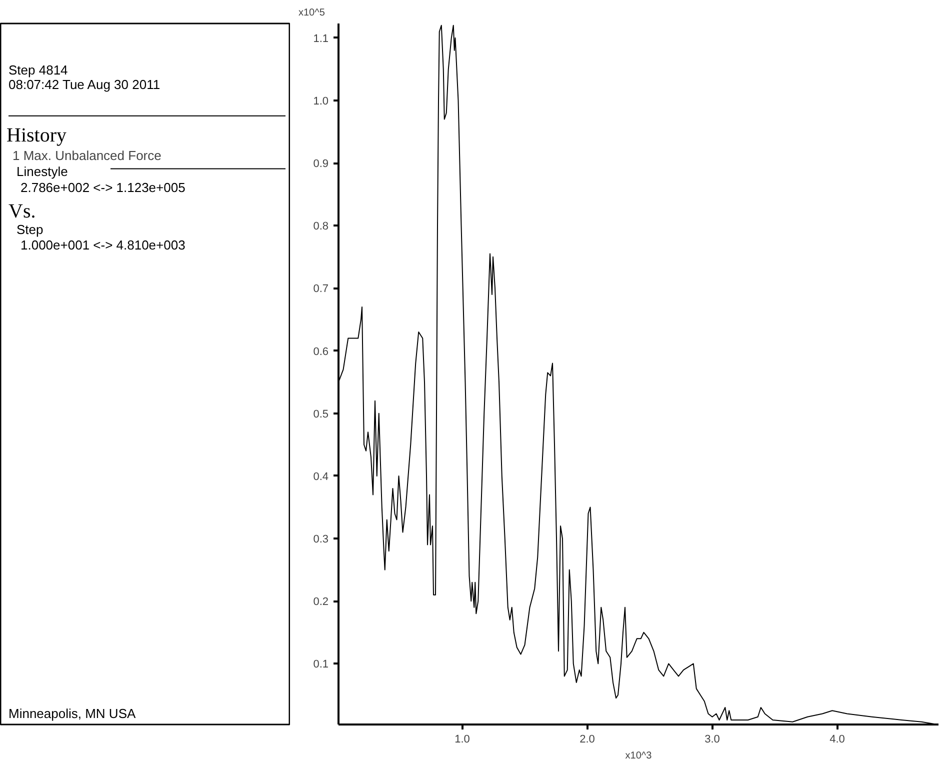 The image size is (952, 782). What do you see at coordinates (321, 164) in the screenshot?
I see `y-tick-label: 0.9` at bounding box center [321, 164].